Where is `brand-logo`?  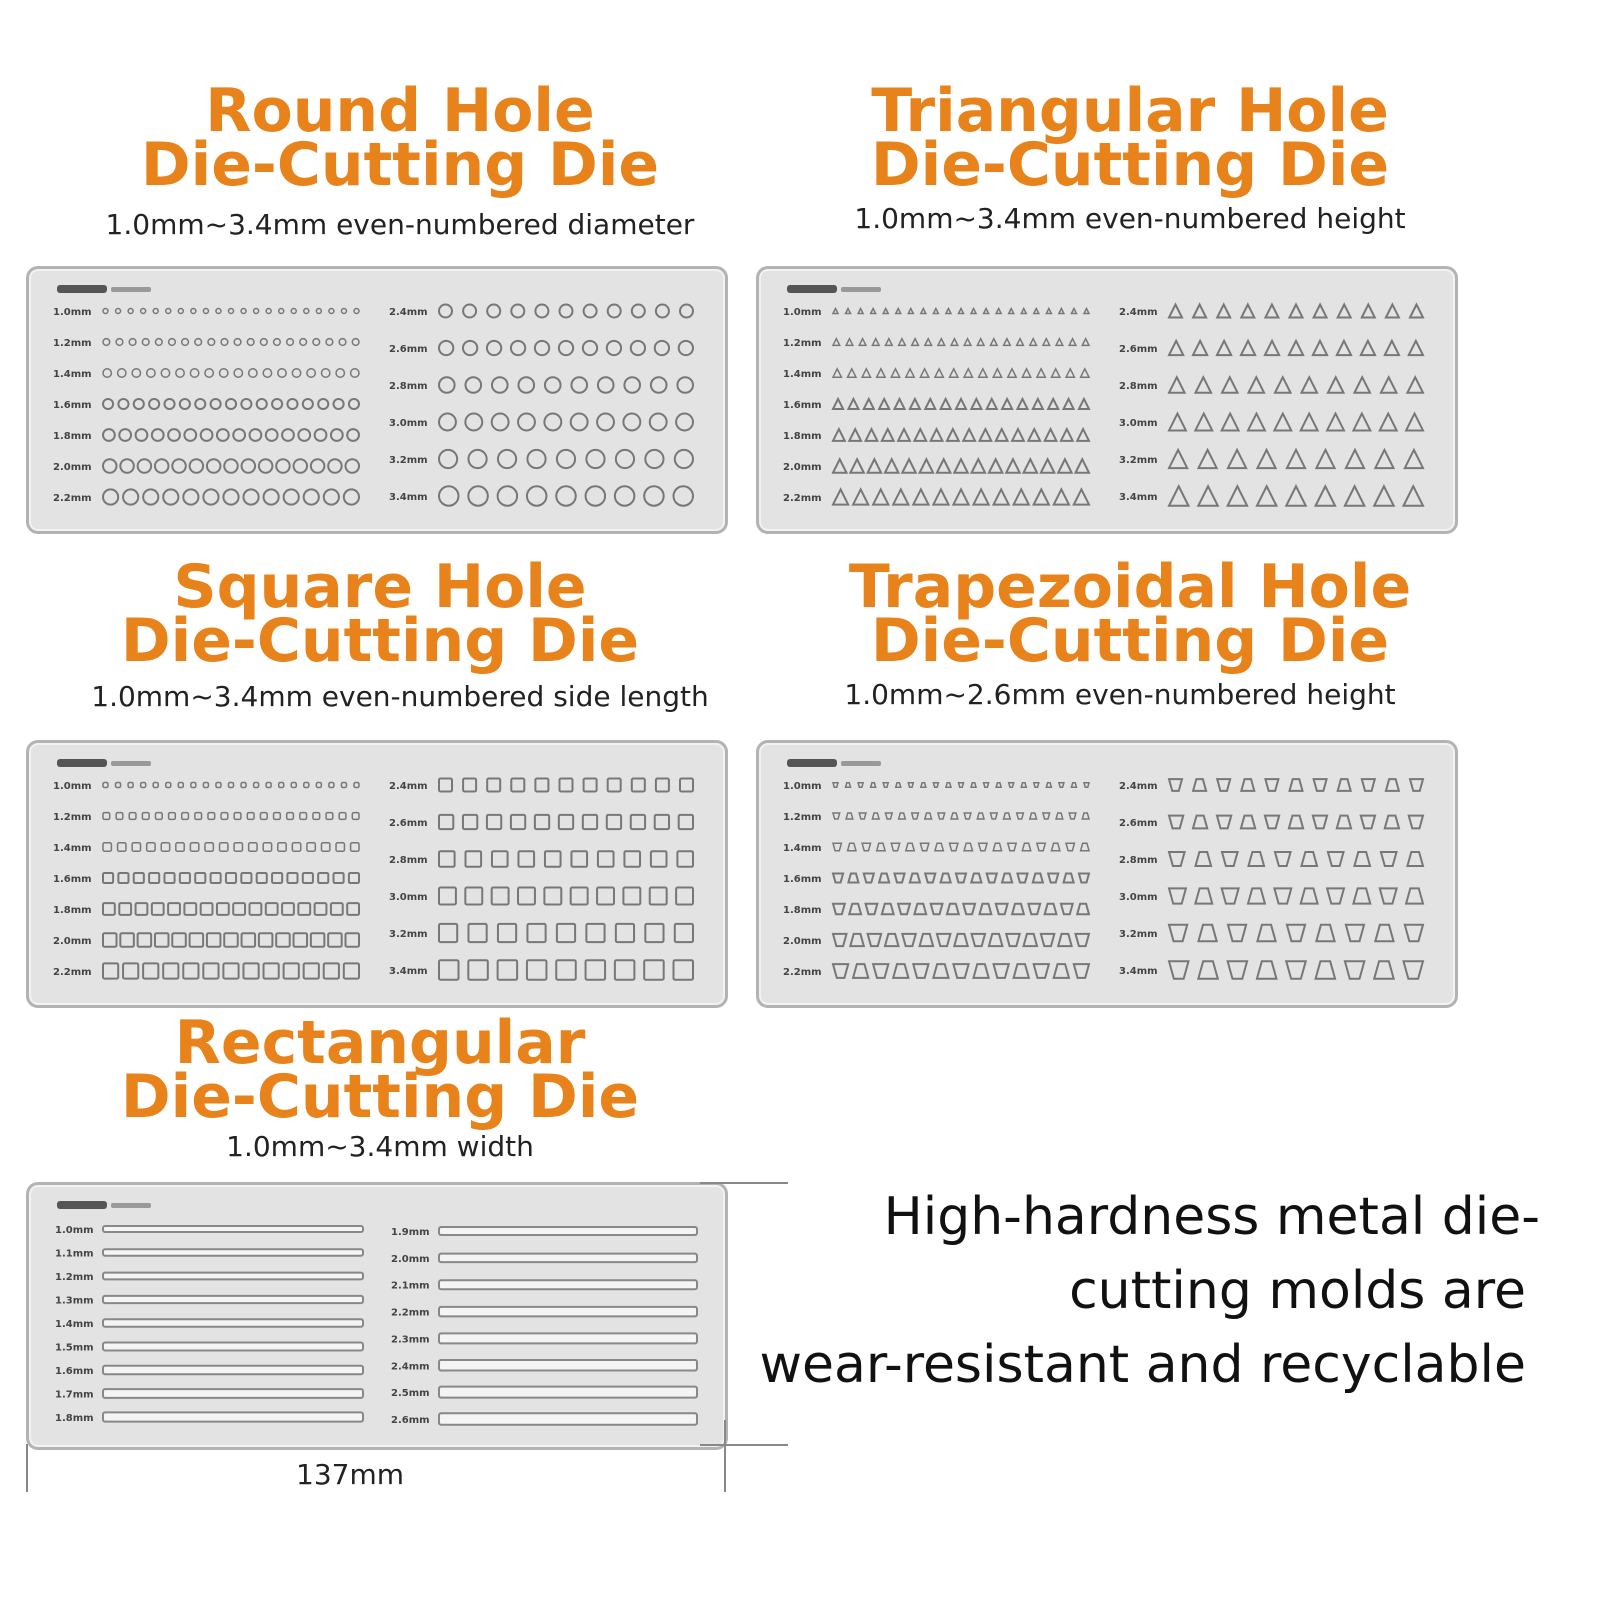 brand-logo is located at coordinates (812, 289).